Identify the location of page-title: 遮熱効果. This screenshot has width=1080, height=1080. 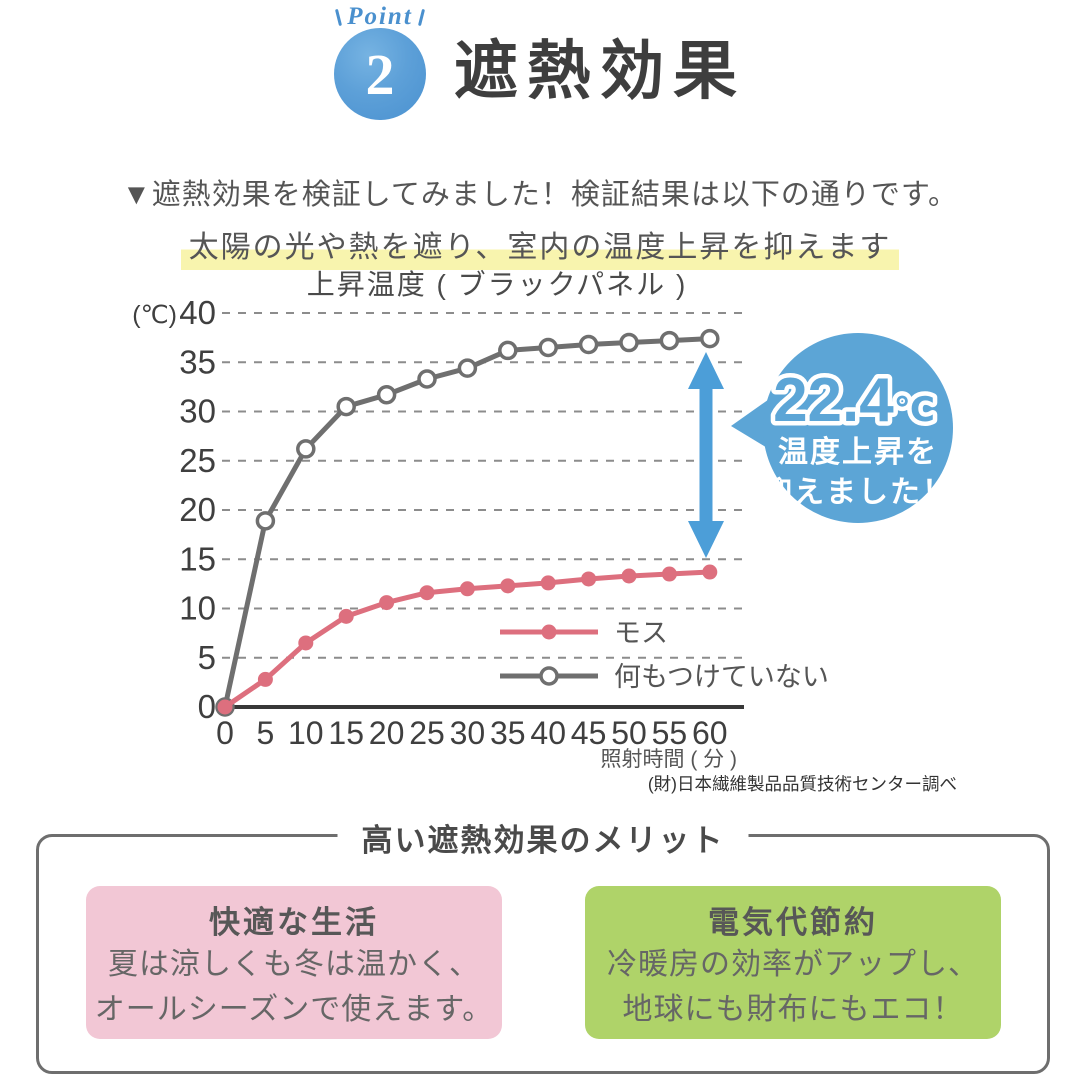
(600, 71).